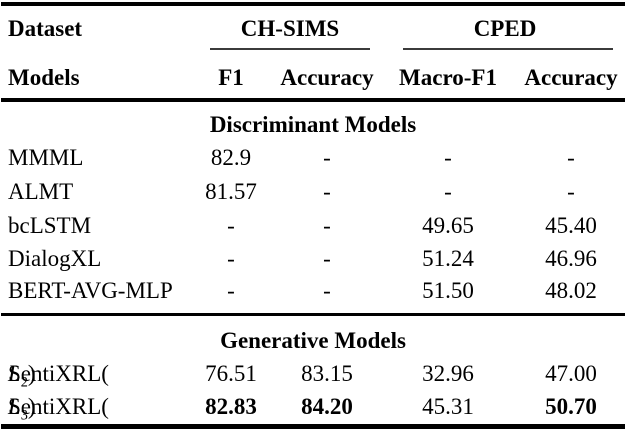 This screenshot has height=434, width=626. What do you see at coordinates (571, 258) in the screenshot?
I see `cell-value: 46.96` at bounding box center [571, 258].